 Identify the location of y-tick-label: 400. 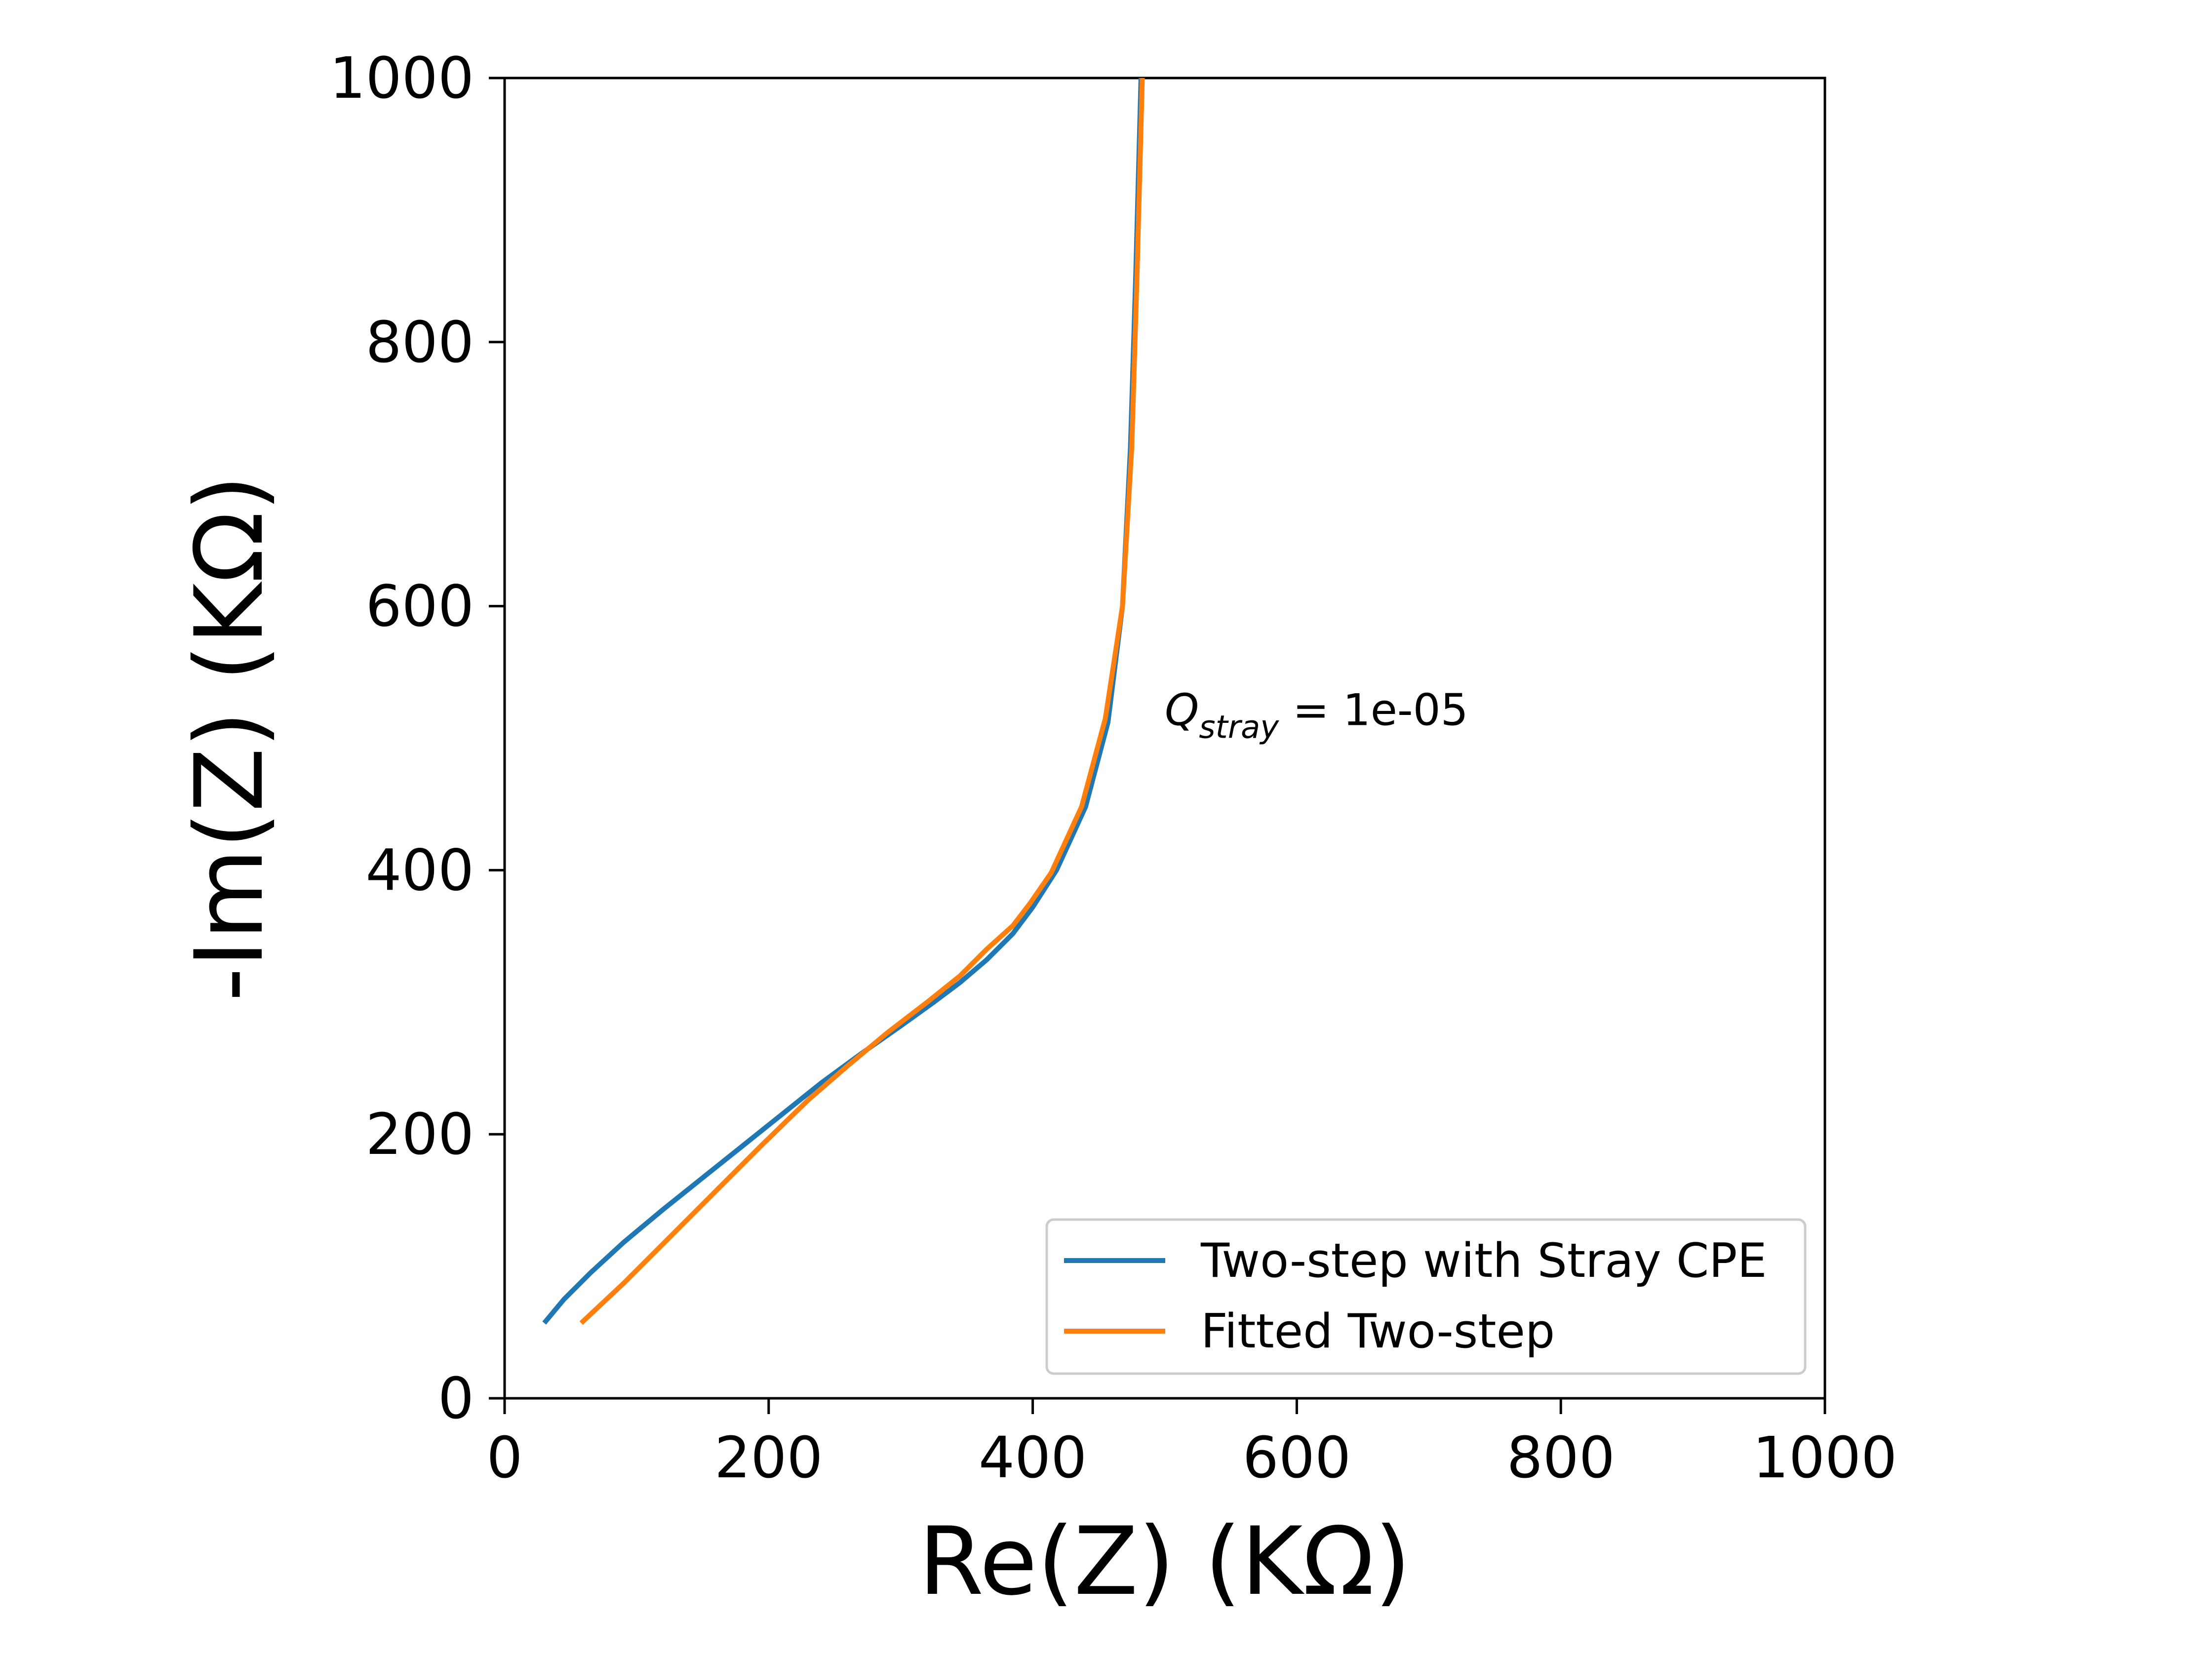
(420, 871).